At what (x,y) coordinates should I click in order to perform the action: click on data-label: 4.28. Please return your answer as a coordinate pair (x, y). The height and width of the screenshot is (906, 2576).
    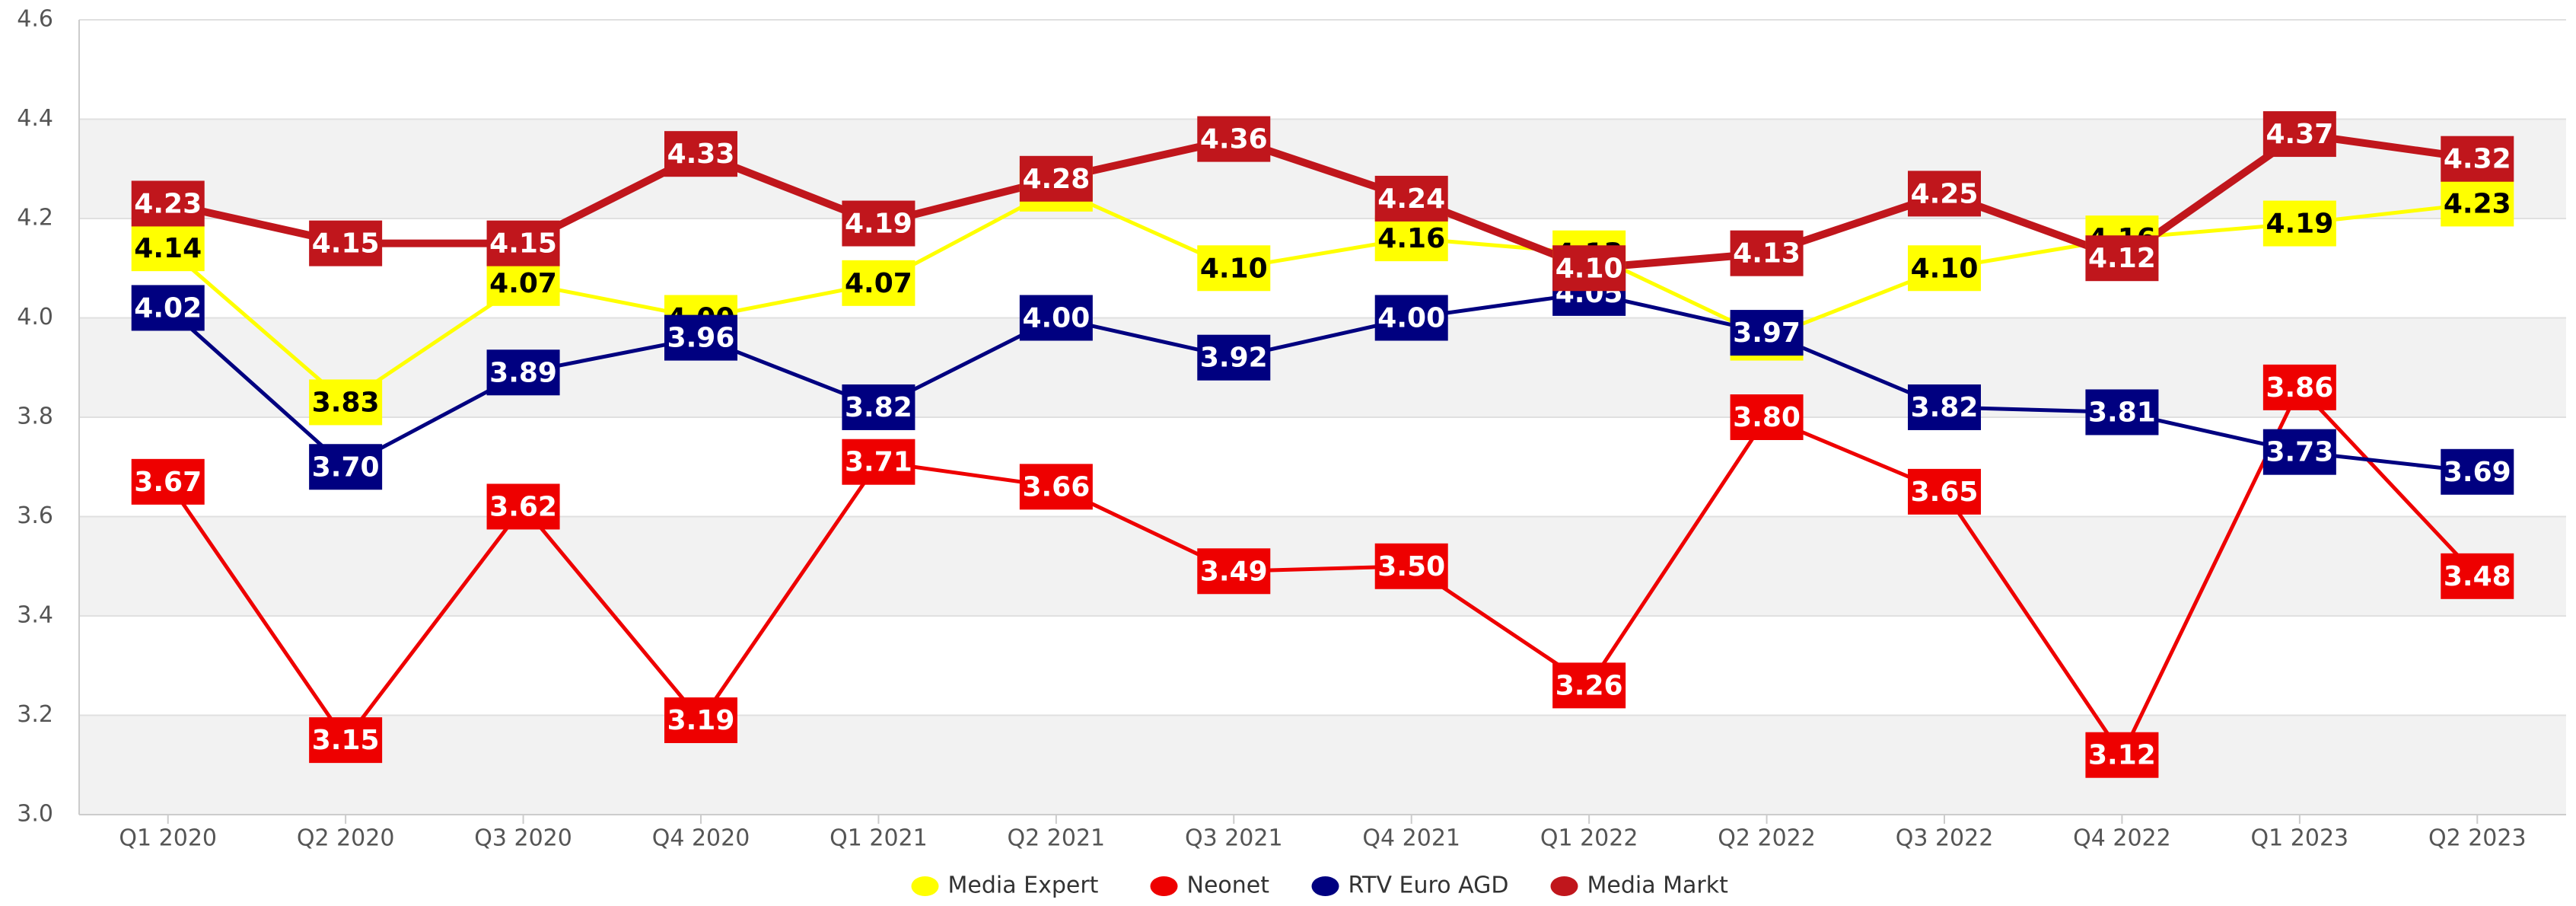
    Looking at the image, I should click on (1056, 179).